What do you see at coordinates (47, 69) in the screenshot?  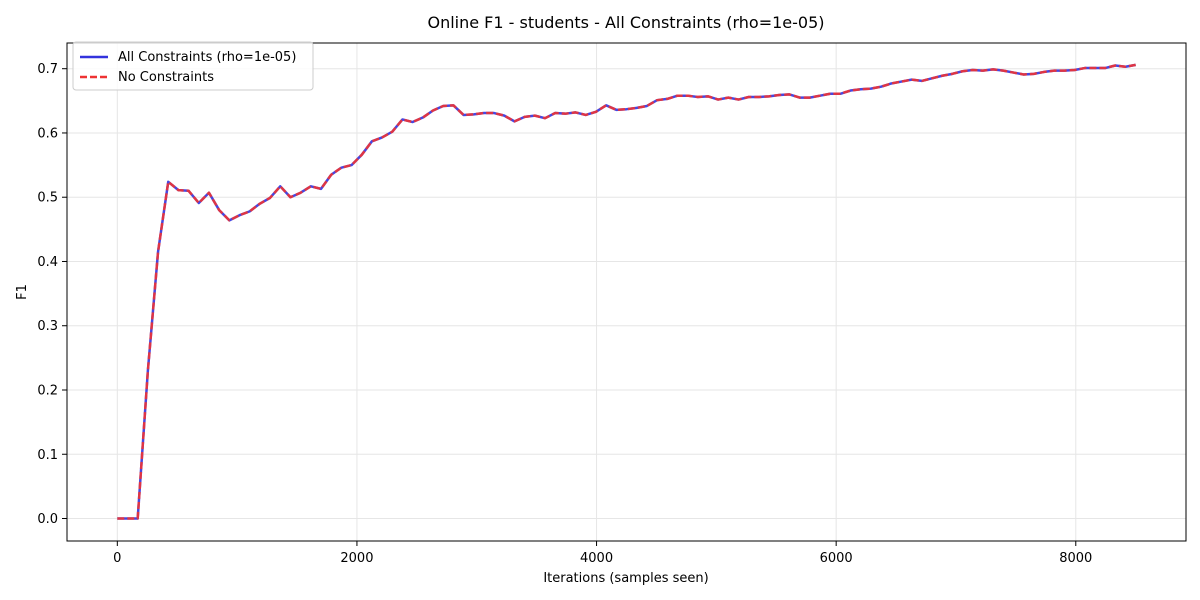 I see `y-tick-label: 0.7` at bounding box center [47, 69].